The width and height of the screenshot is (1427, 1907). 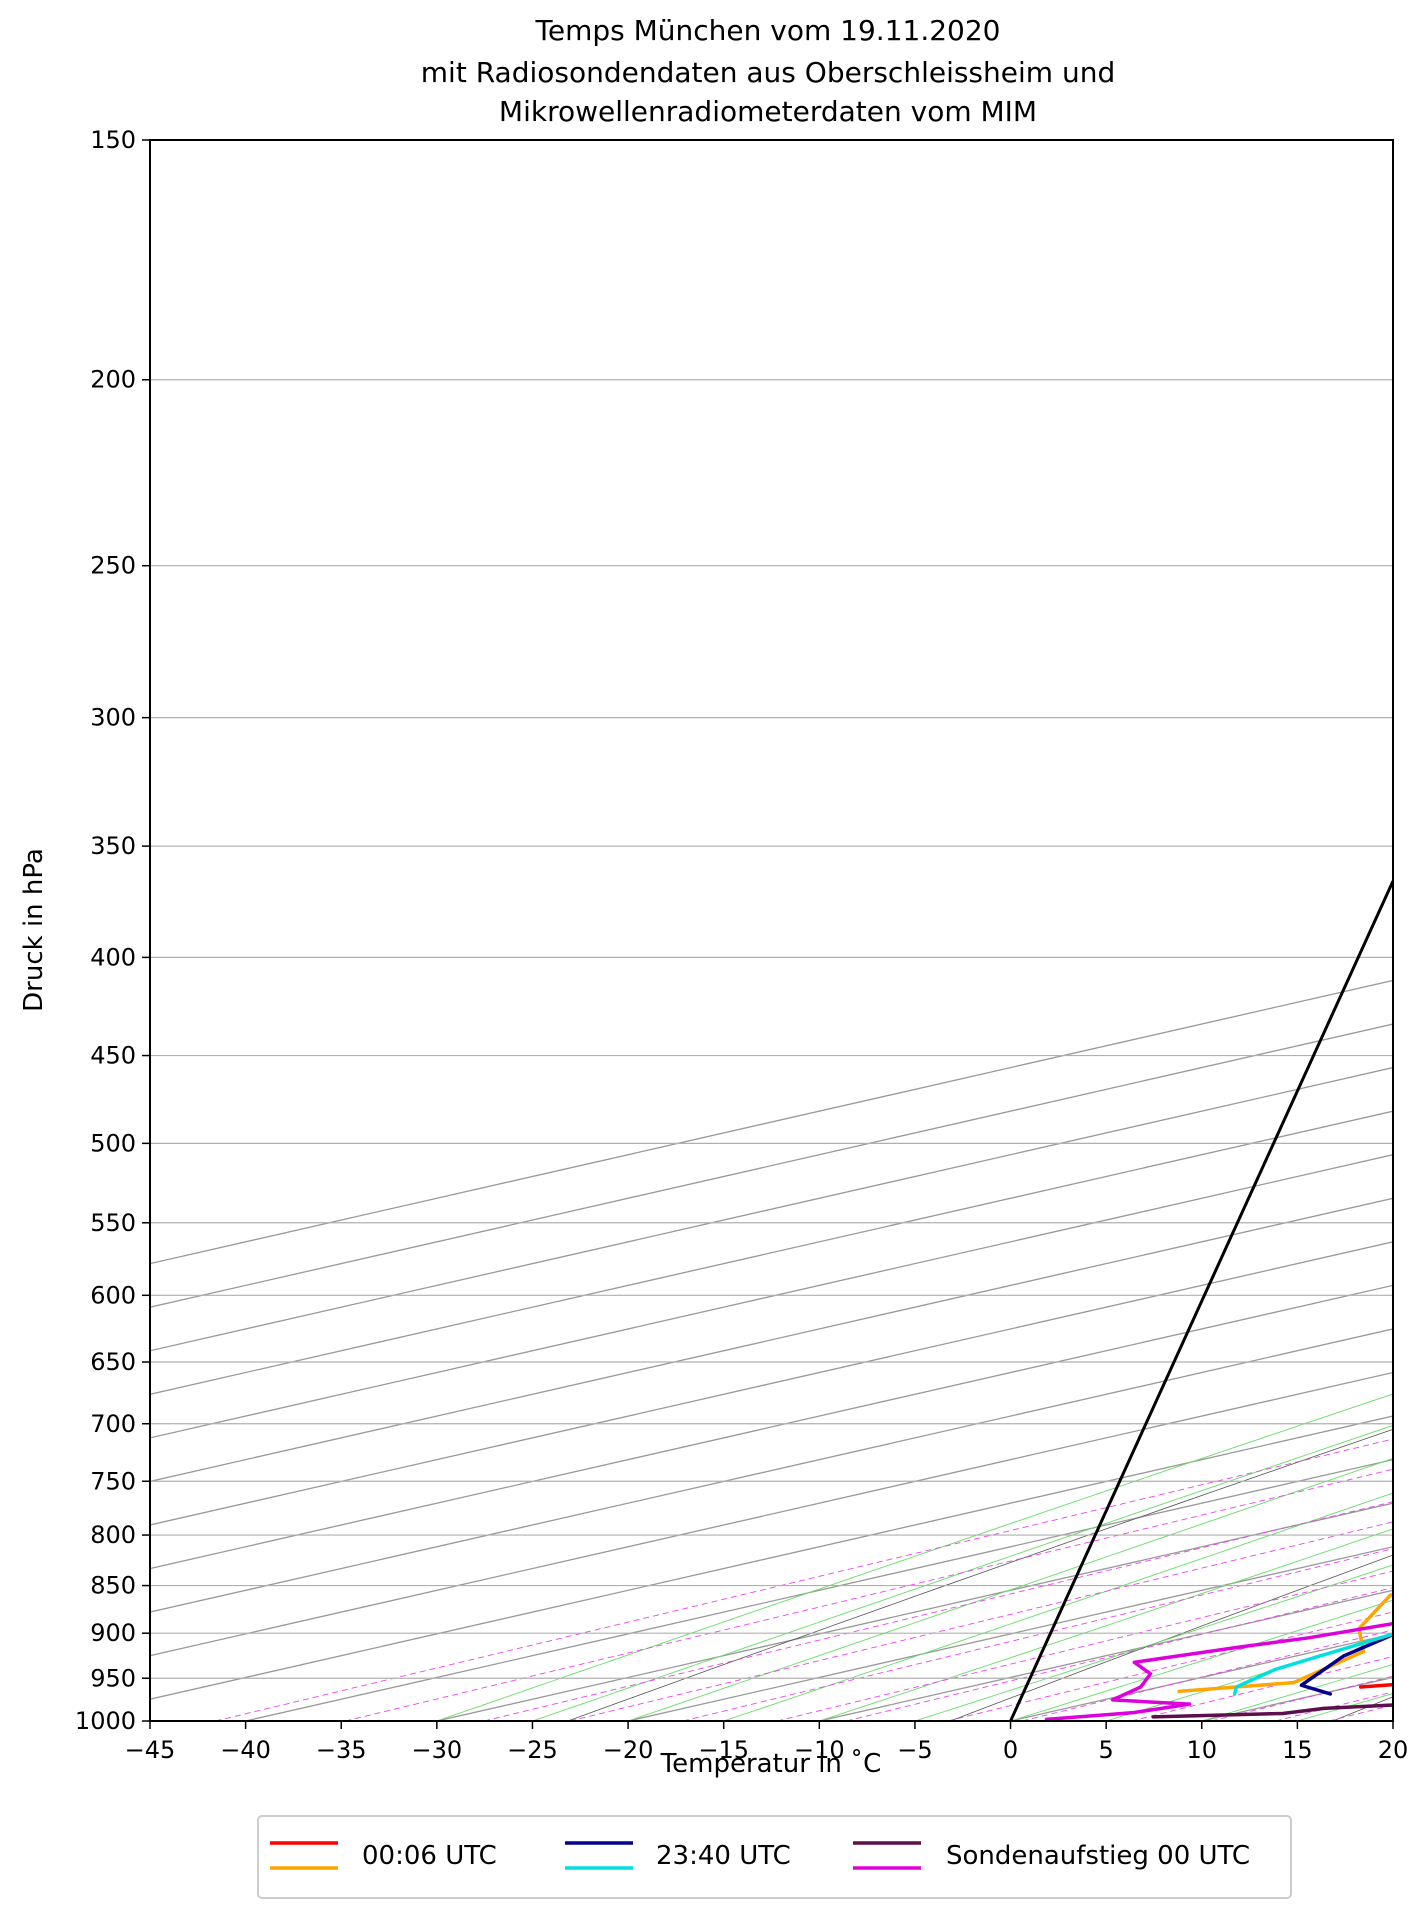 What do you see at coordinates (113, 1586) in the screenshot?
I see `y-tick-label: 850` at bounding box center [113, 1586].